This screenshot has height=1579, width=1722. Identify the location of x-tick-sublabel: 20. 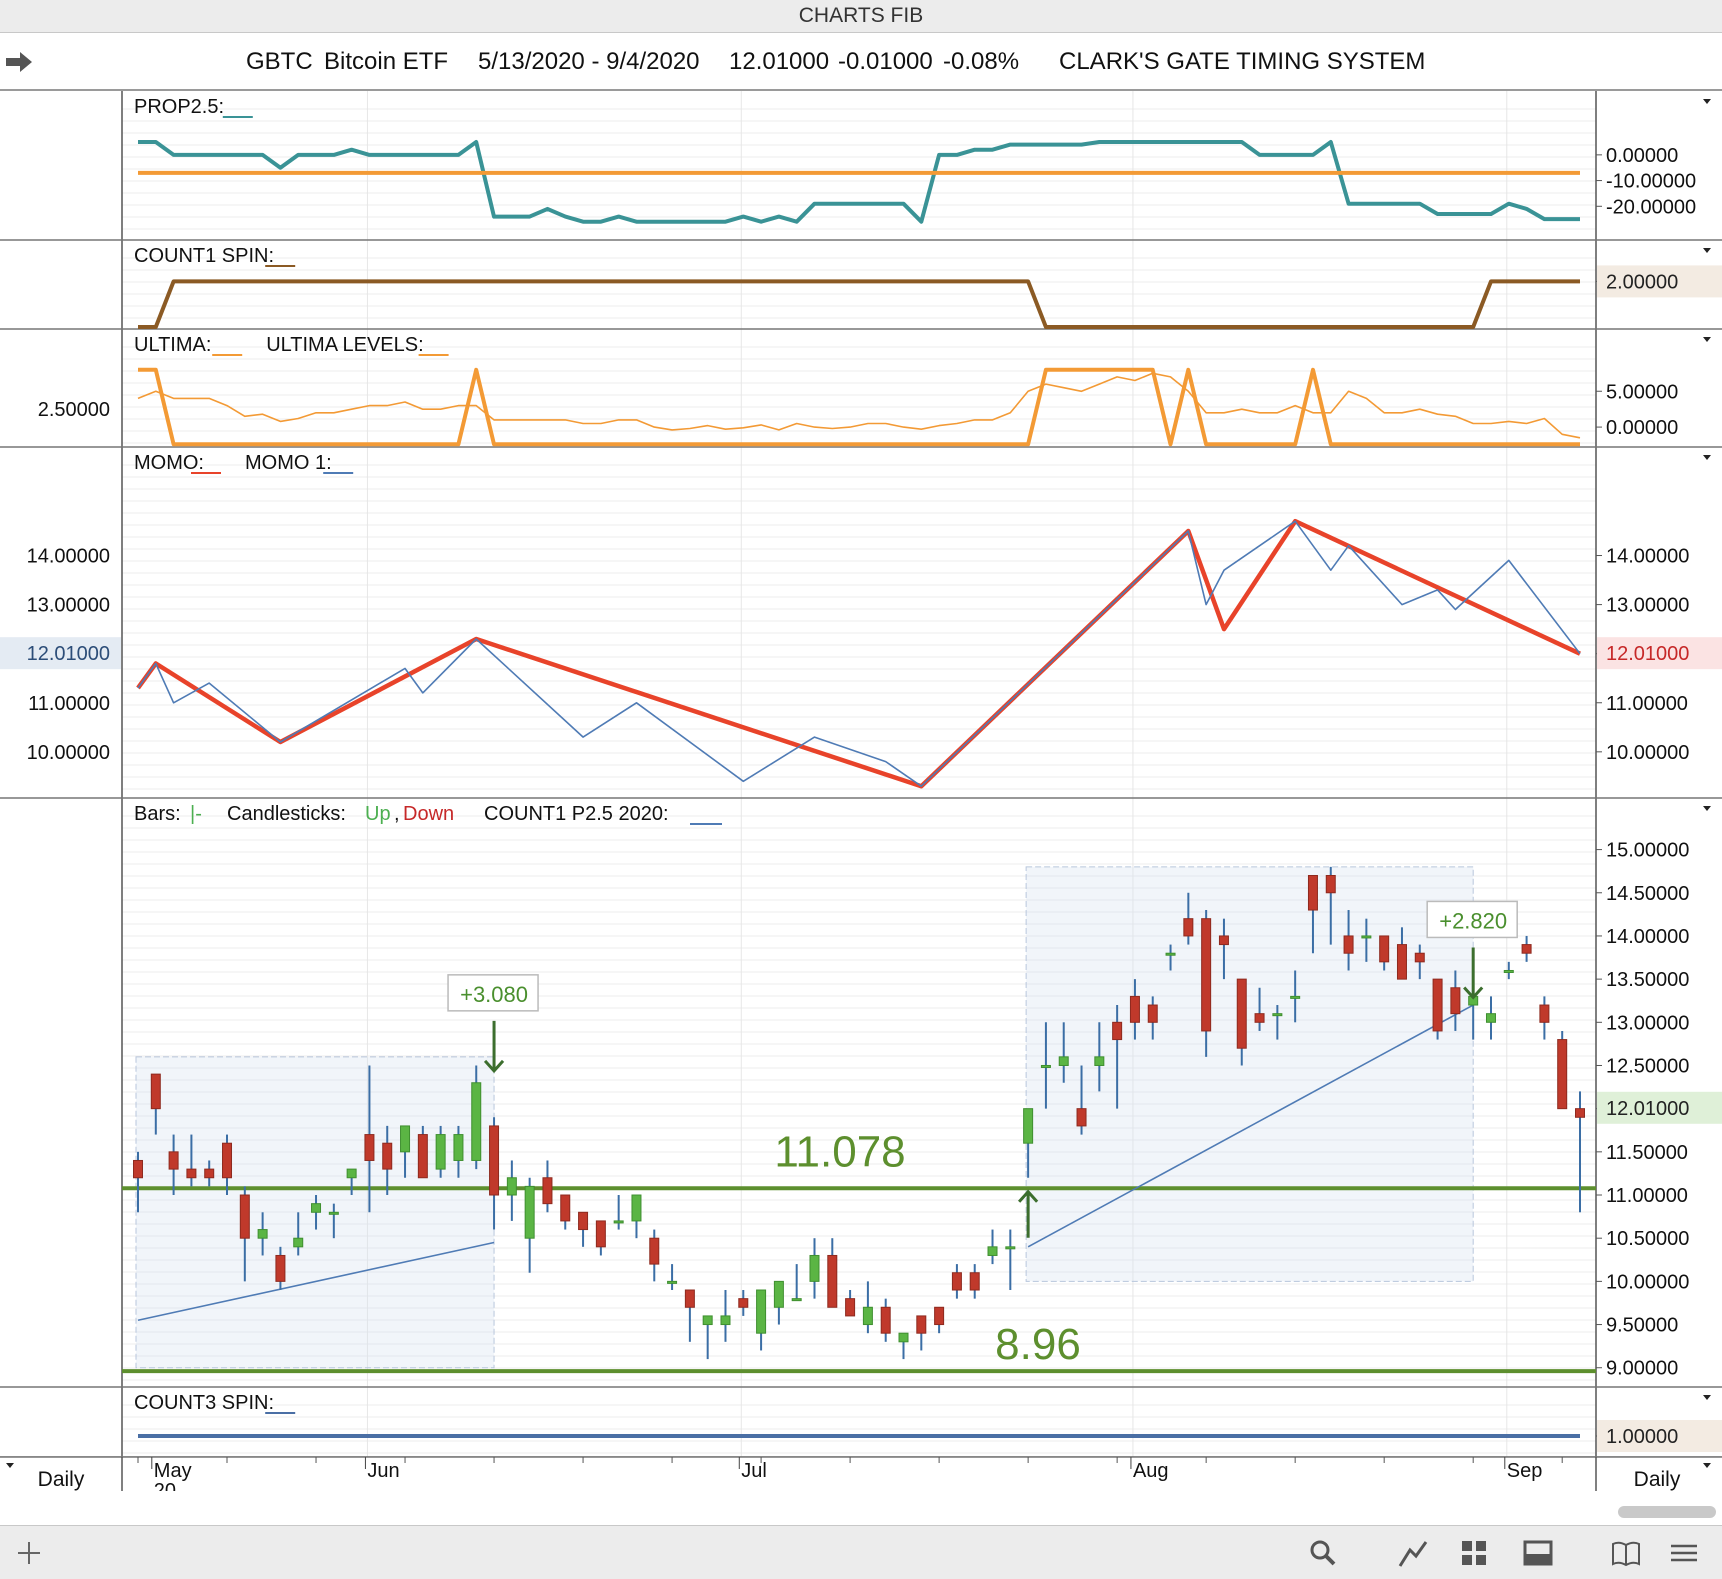
(165, 1485).